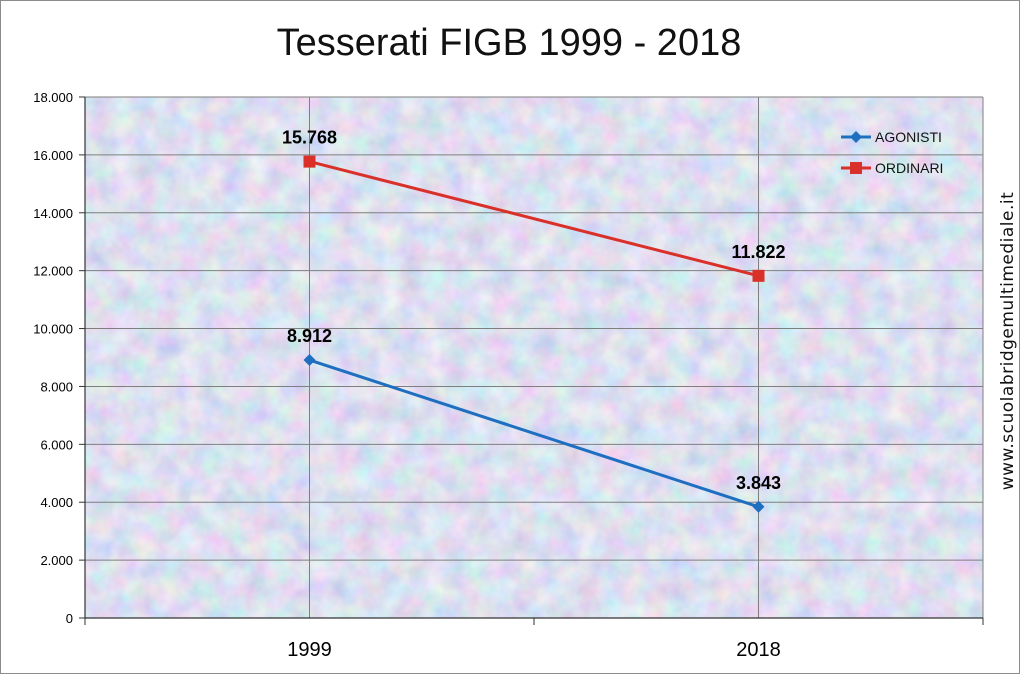  Describe the element at coordinates (758, 483) in the screenshot. I see `data-label-agonisti: 3.843` at that location.